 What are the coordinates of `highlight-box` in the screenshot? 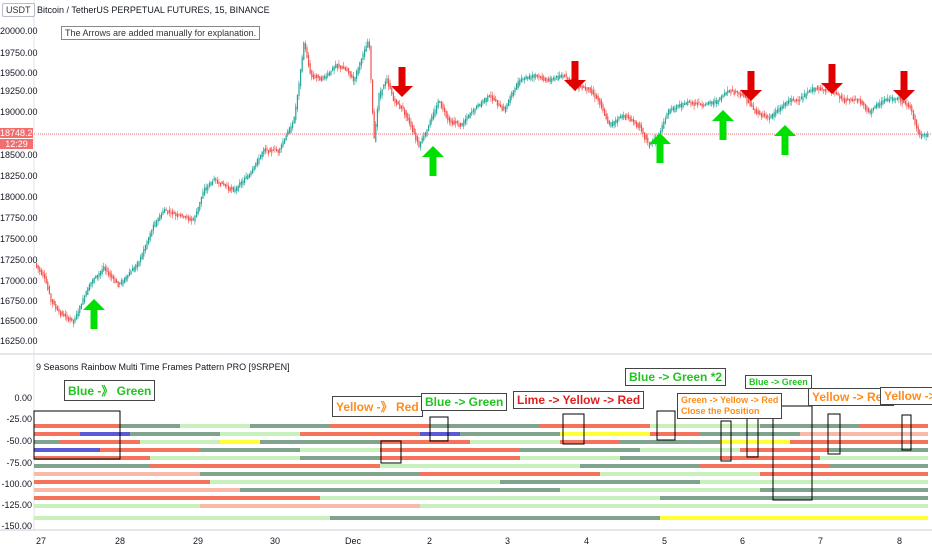 It's located at (391, 452).